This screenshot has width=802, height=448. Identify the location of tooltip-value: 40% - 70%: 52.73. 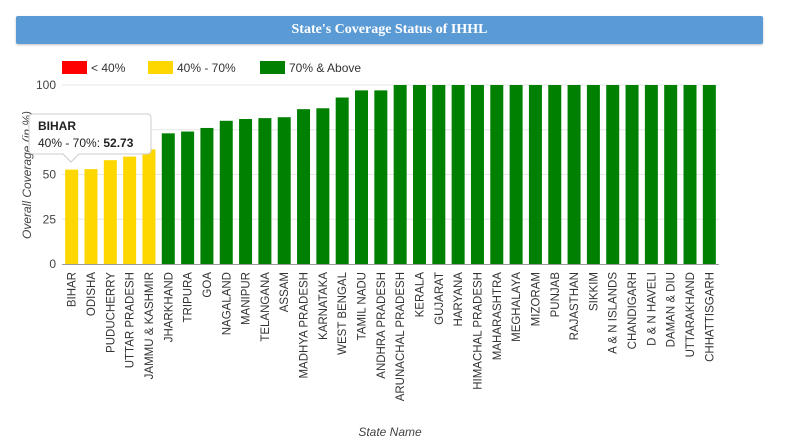
(86, 143).